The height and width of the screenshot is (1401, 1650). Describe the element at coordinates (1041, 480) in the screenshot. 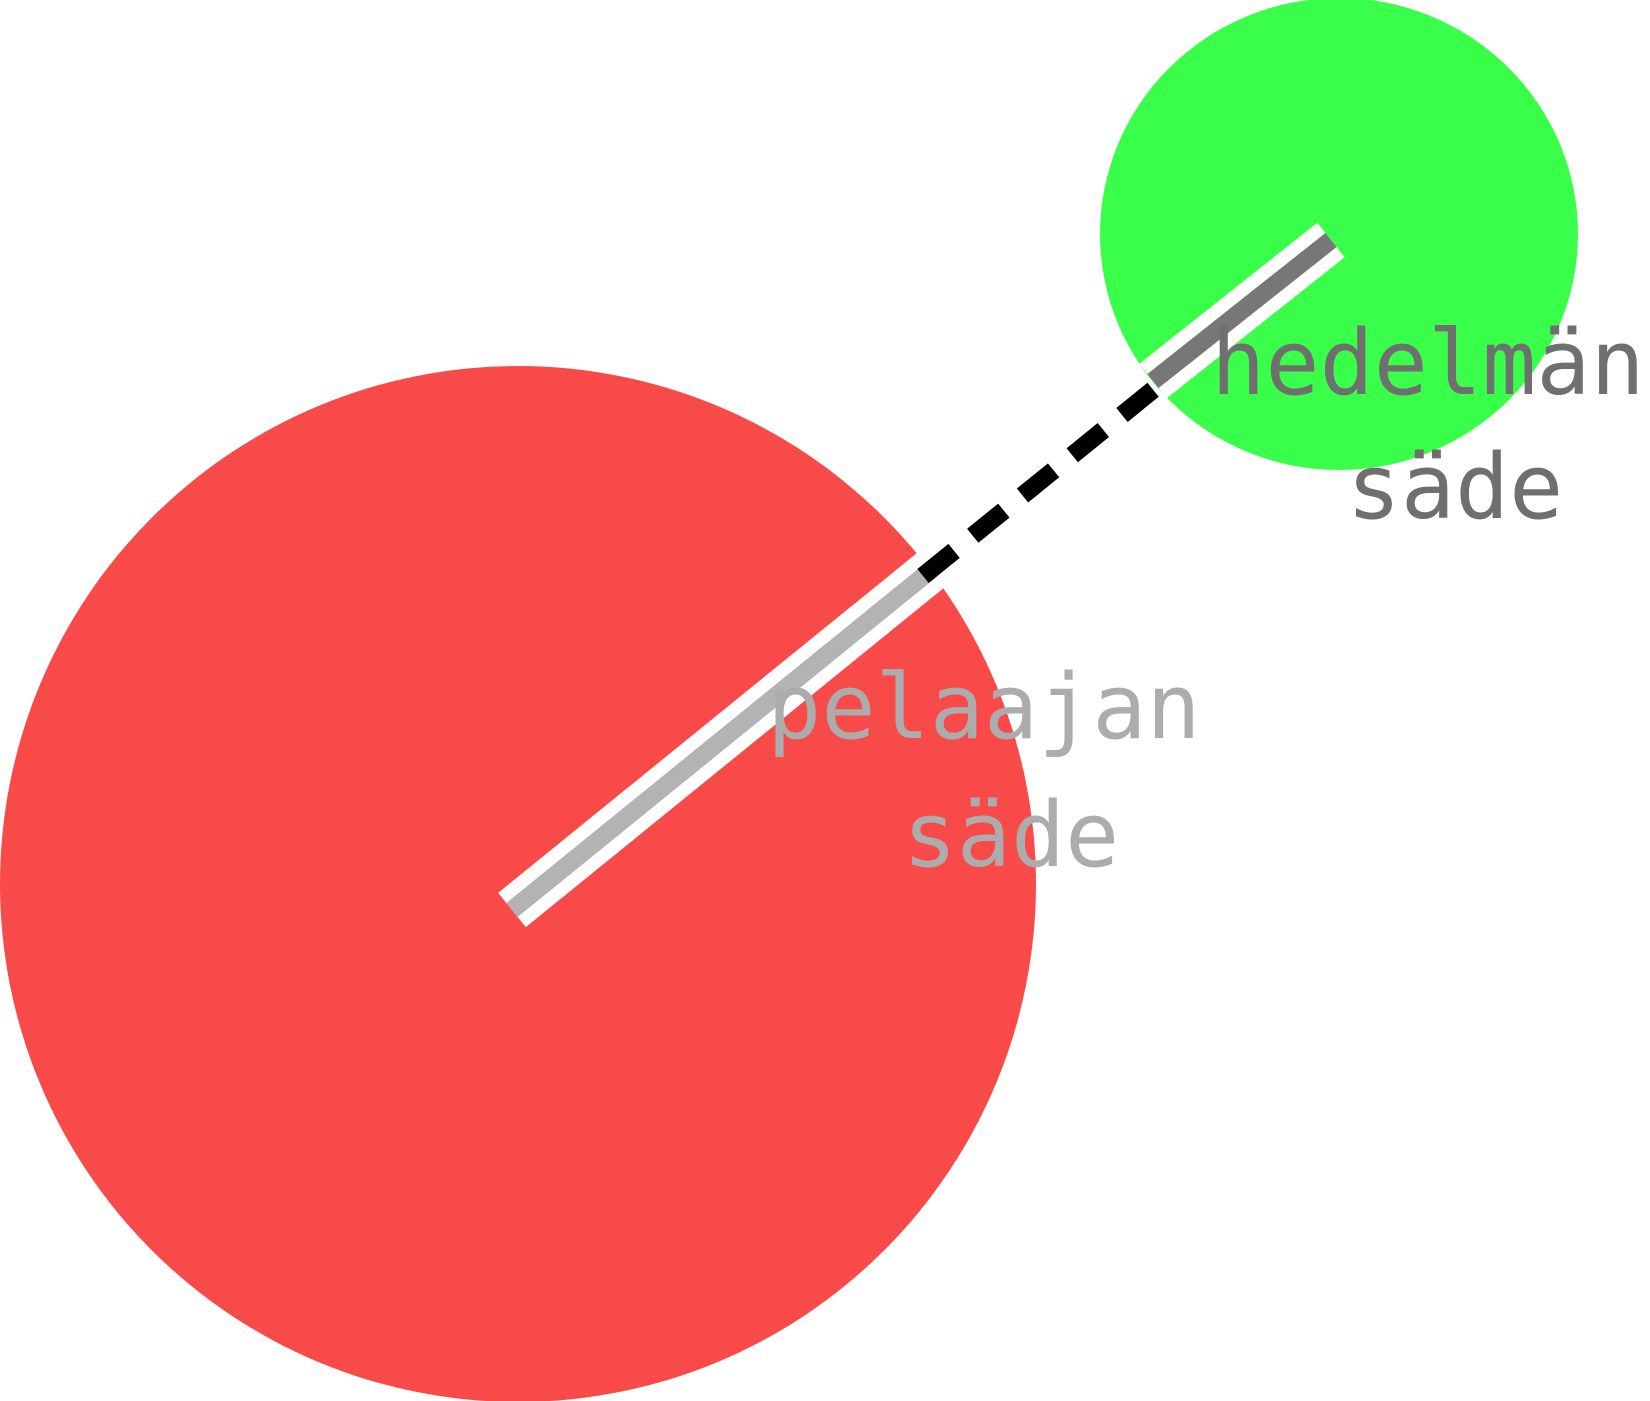

I see `gap-dashed-line` at that location.